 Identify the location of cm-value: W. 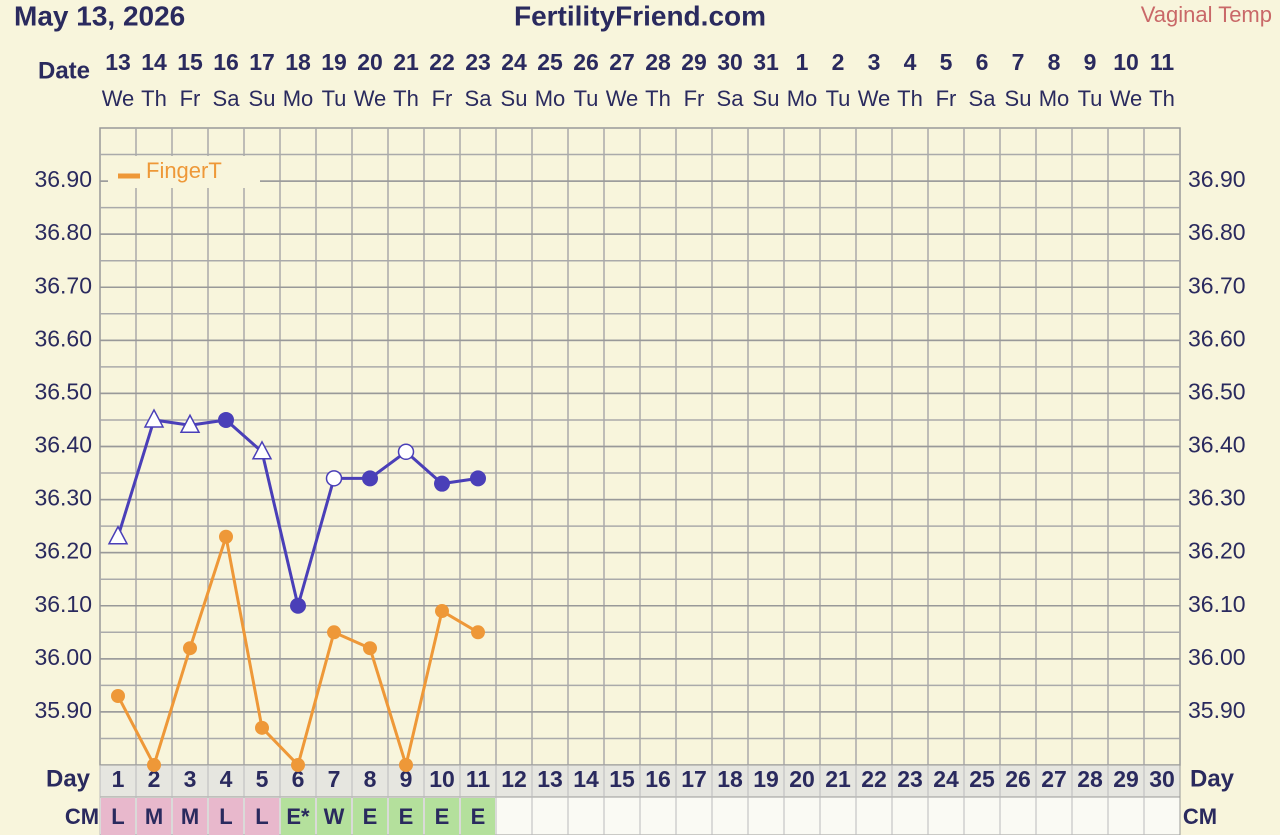
(334, 816).